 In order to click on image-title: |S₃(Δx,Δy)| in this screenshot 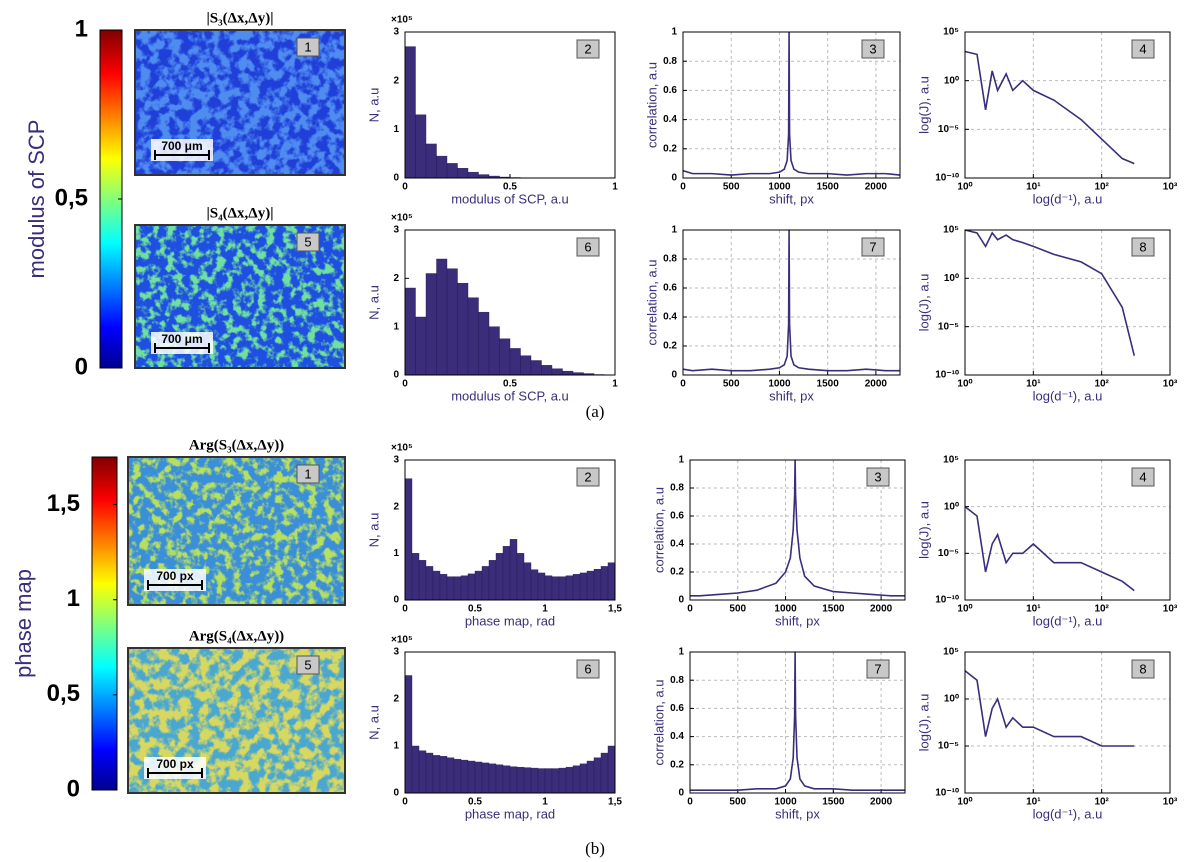, I will do `click(240, 18)`.